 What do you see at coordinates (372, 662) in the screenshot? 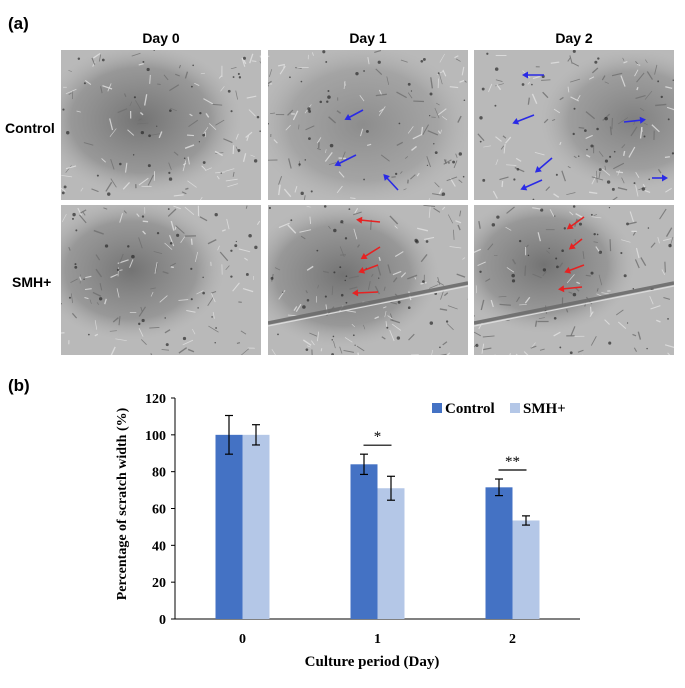
I see `x-axis-label: Culture period (Day)` at bounding box center [372, 662].